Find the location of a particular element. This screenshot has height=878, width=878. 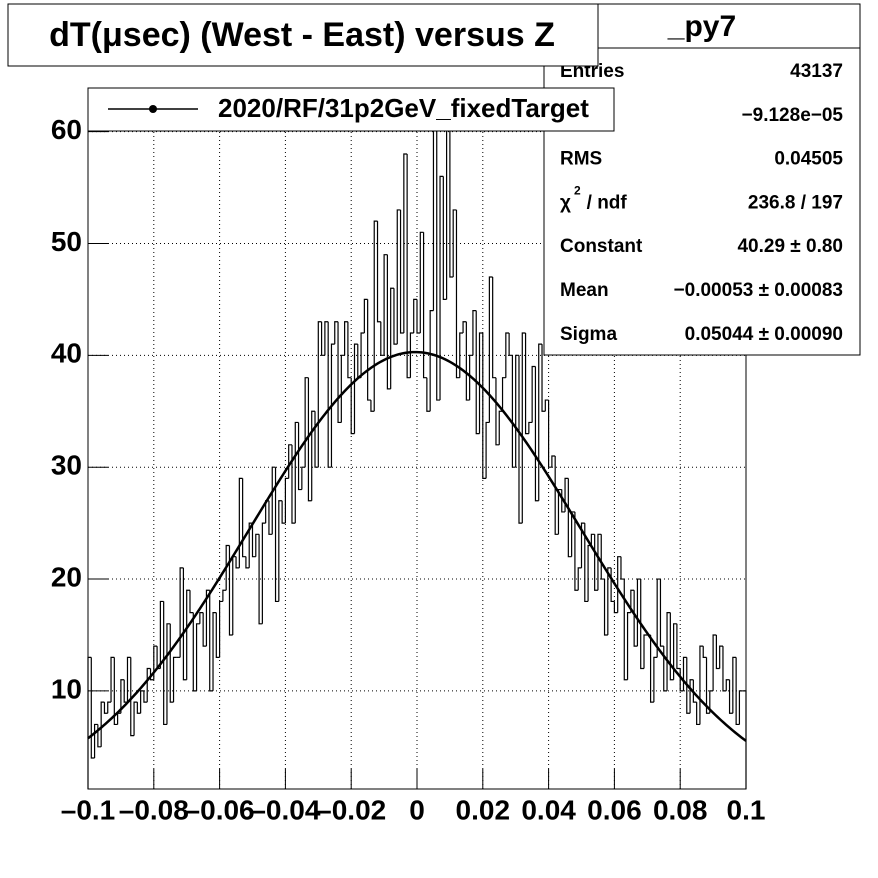

stats-label: Mean is located at coordinates (584, 290).